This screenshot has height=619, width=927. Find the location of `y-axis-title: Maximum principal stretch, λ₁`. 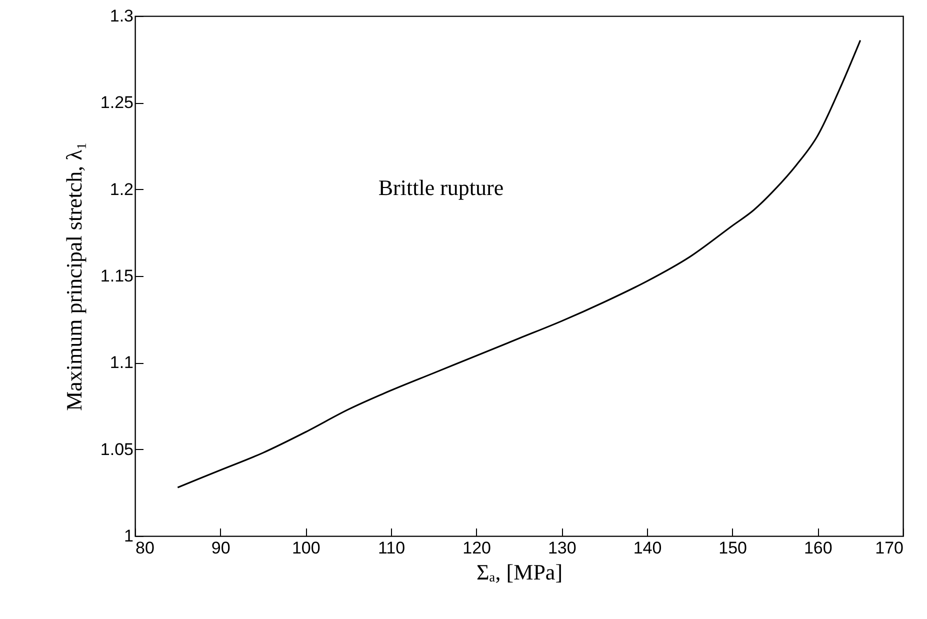

y-axis-title: Maximum principal stretch, λ₁ is located at coordinates (73, 276).